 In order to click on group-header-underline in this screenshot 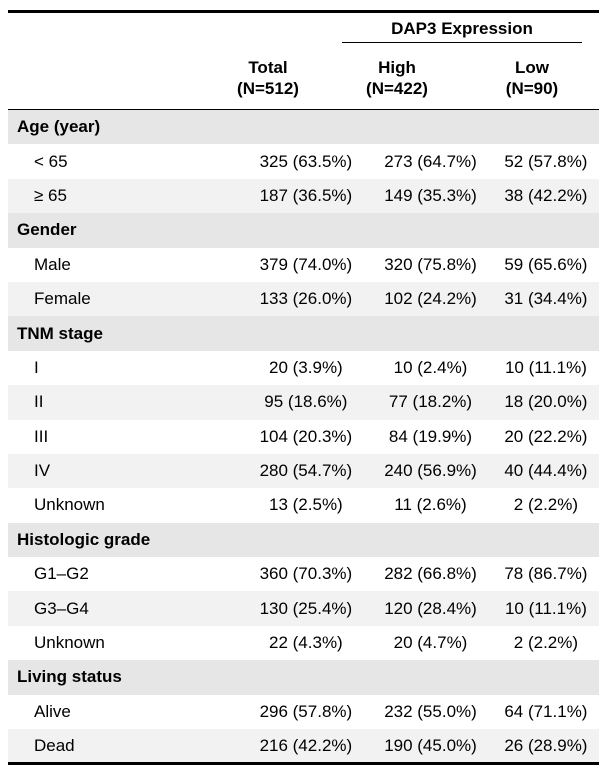, I will do `click(462, 42)`.